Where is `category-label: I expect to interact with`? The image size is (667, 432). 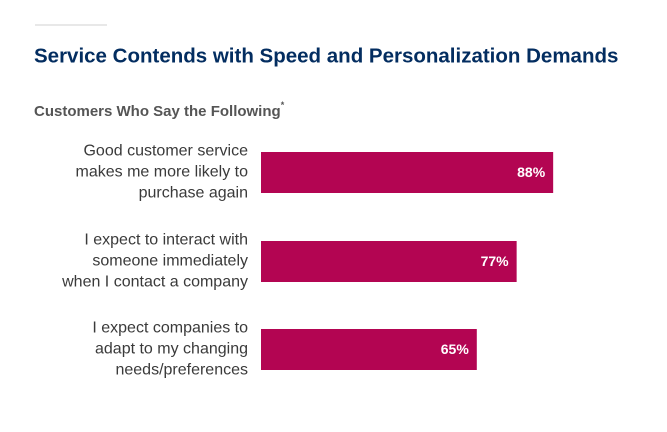 category-label: I expect to interact with is located at coordinates (166, 240).